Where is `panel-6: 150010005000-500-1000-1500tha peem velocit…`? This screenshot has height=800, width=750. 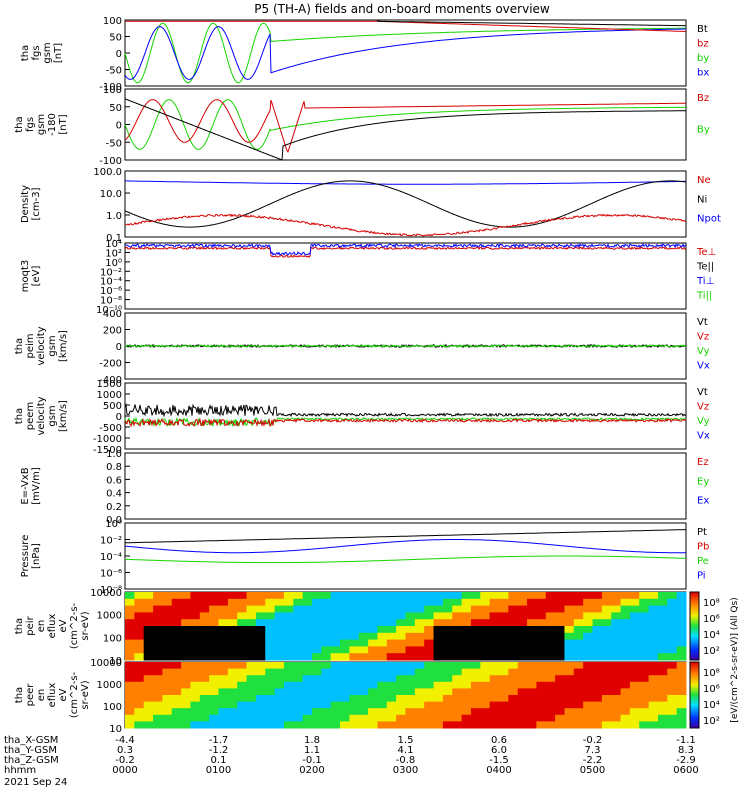
panel-6: 150010005000-500-1000-1500tha peem velocit… is located at coordinates (362, 417).